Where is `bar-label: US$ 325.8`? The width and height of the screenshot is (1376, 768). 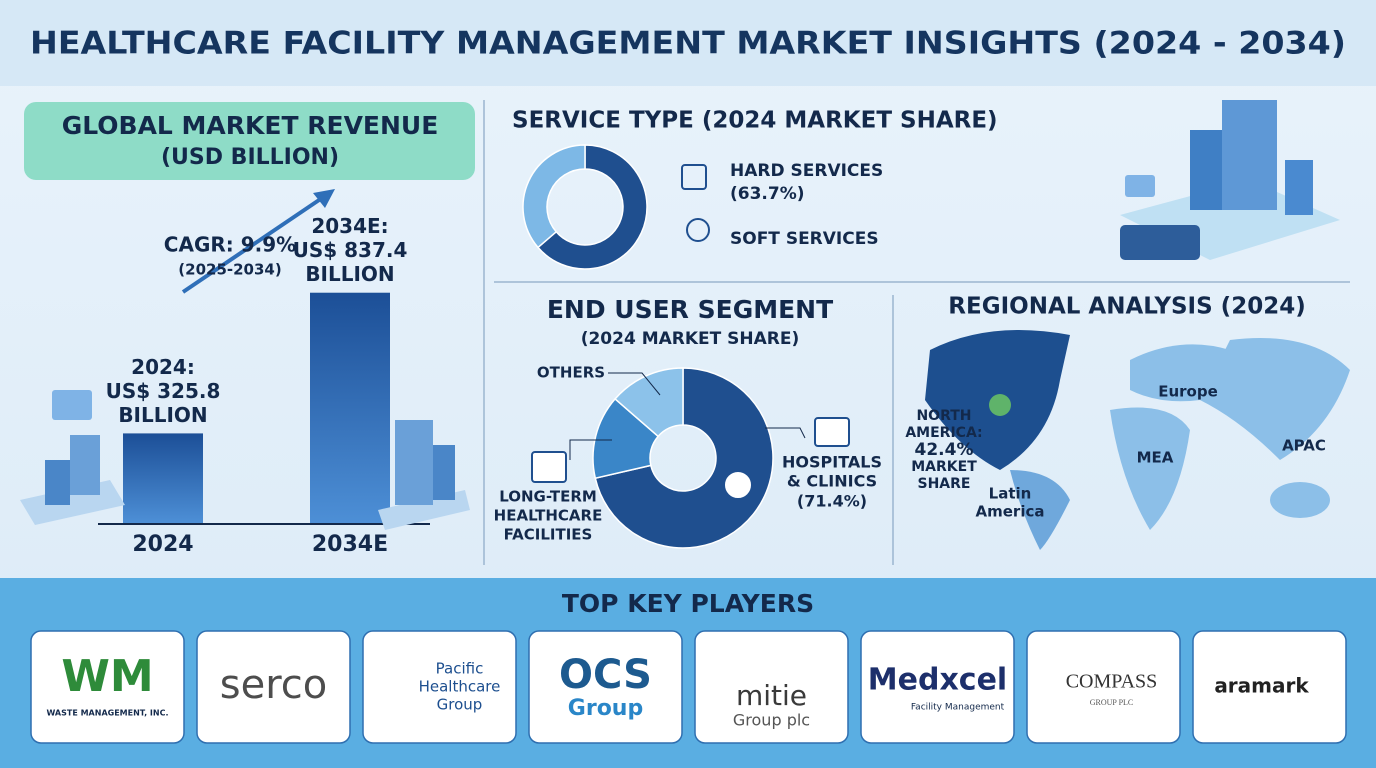 bar-label: US$ 325.8 is located at coordinates (163, 391).